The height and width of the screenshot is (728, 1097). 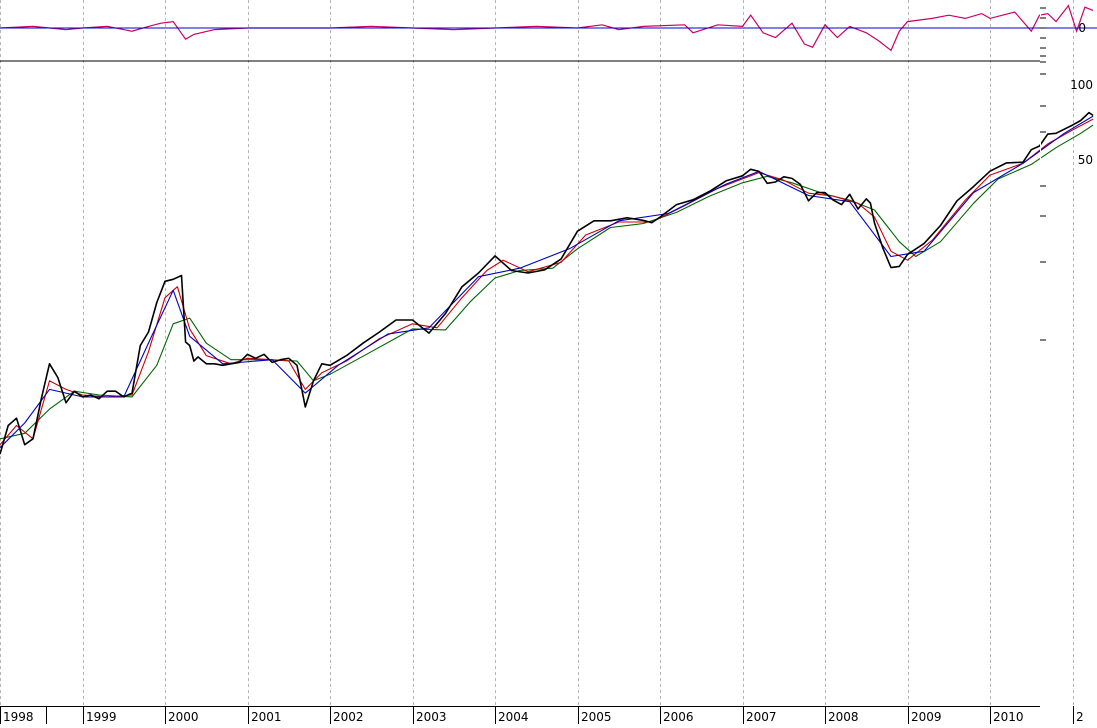 What do you see at coordinates (1008, 717) in the screenshot?
I see `x-tick-label: 2010` at bounding box center [1008, 717].